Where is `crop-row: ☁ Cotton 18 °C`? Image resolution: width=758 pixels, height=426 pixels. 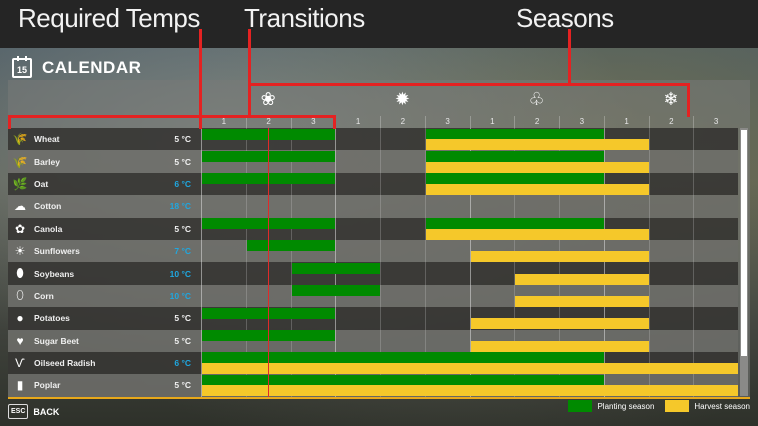 crop-row: ☁ Cotton 18 °C is located at coordinates (373, 206).